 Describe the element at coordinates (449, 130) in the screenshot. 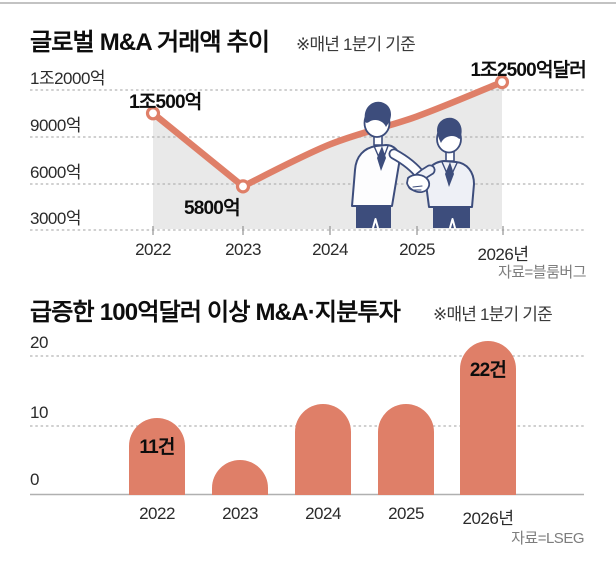

I see `right-hair` at that location.